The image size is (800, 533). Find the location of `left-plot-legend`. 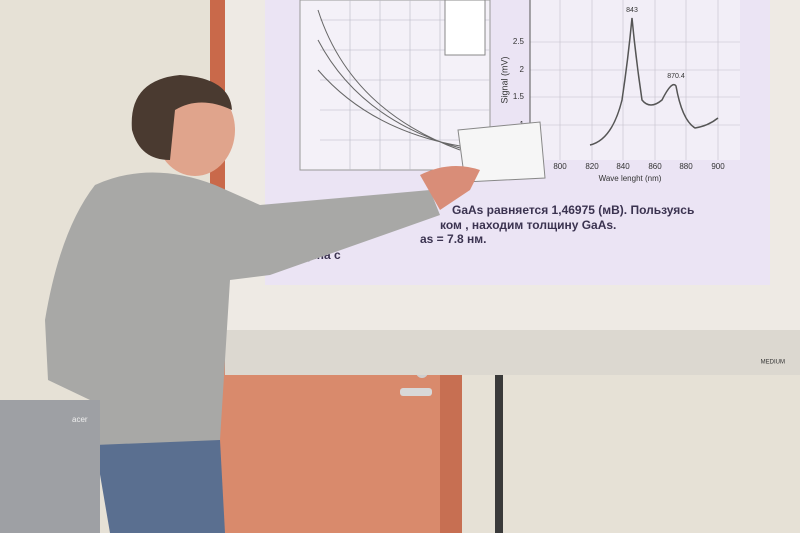

left-plot-legend is located at coordinates (465, 28).